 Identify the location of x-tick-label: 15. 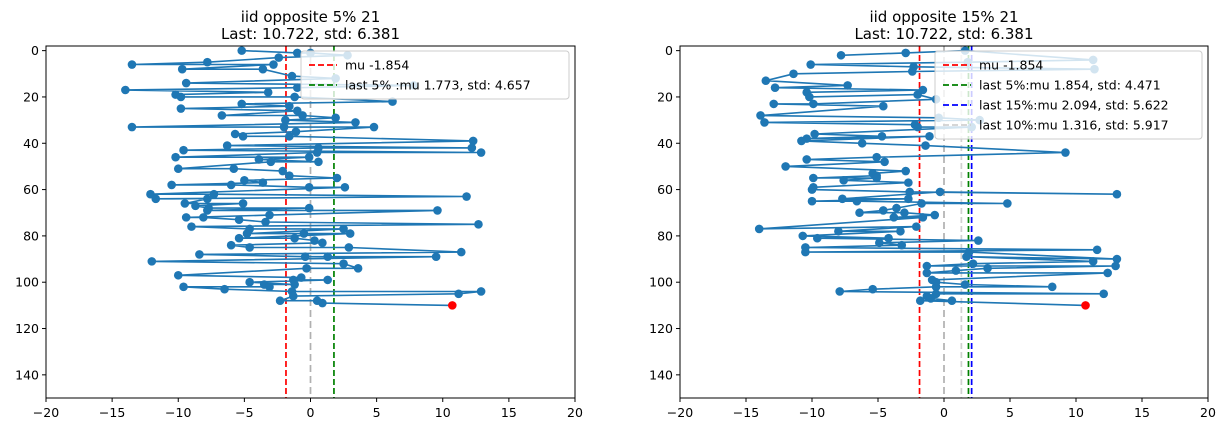
(509, 412).